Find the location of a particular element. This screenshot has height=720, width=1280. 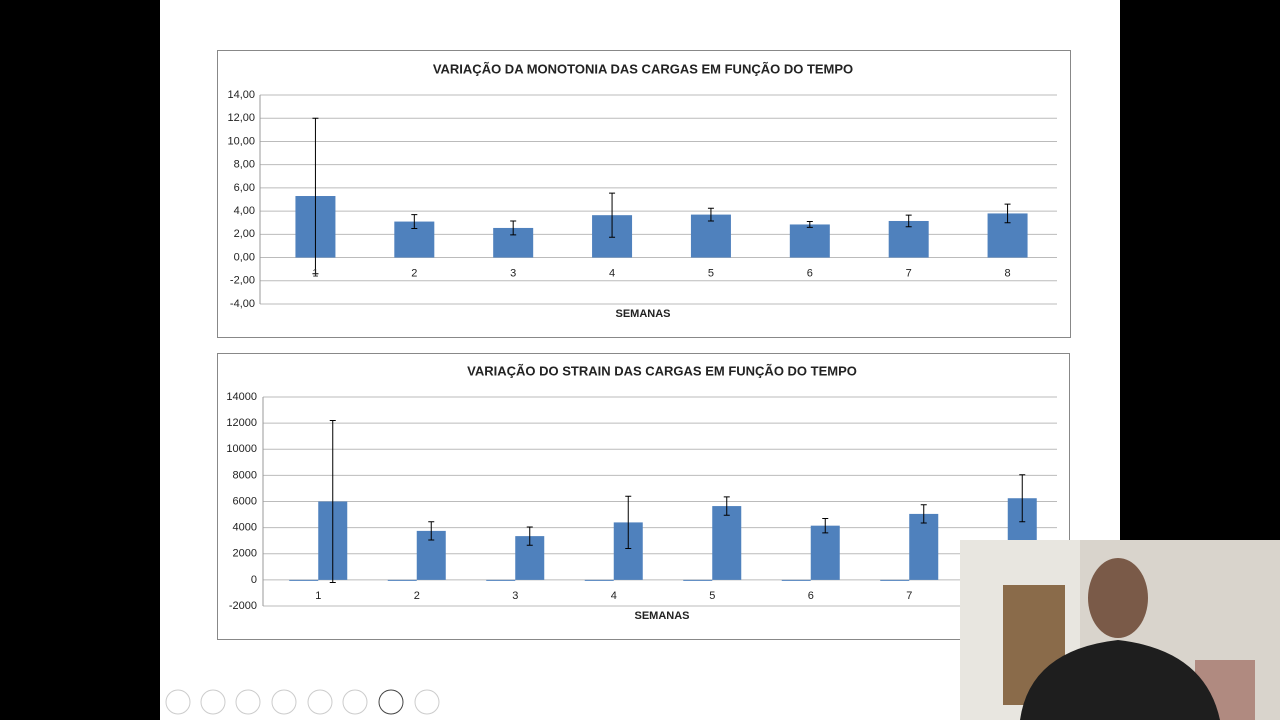

y-tick-label: 12000 is located at coordinates (241, 423).